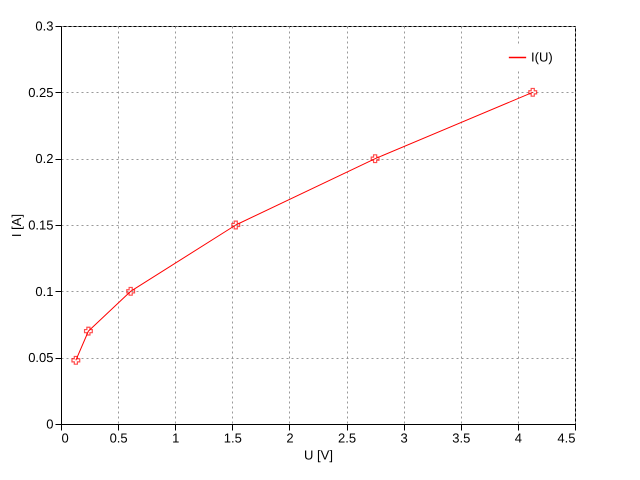 This screenshot has height=480, width=640. Describe the element at coordinates (41, 92) in the screenshot. I see `y-tick-label: 0.25` at that location.